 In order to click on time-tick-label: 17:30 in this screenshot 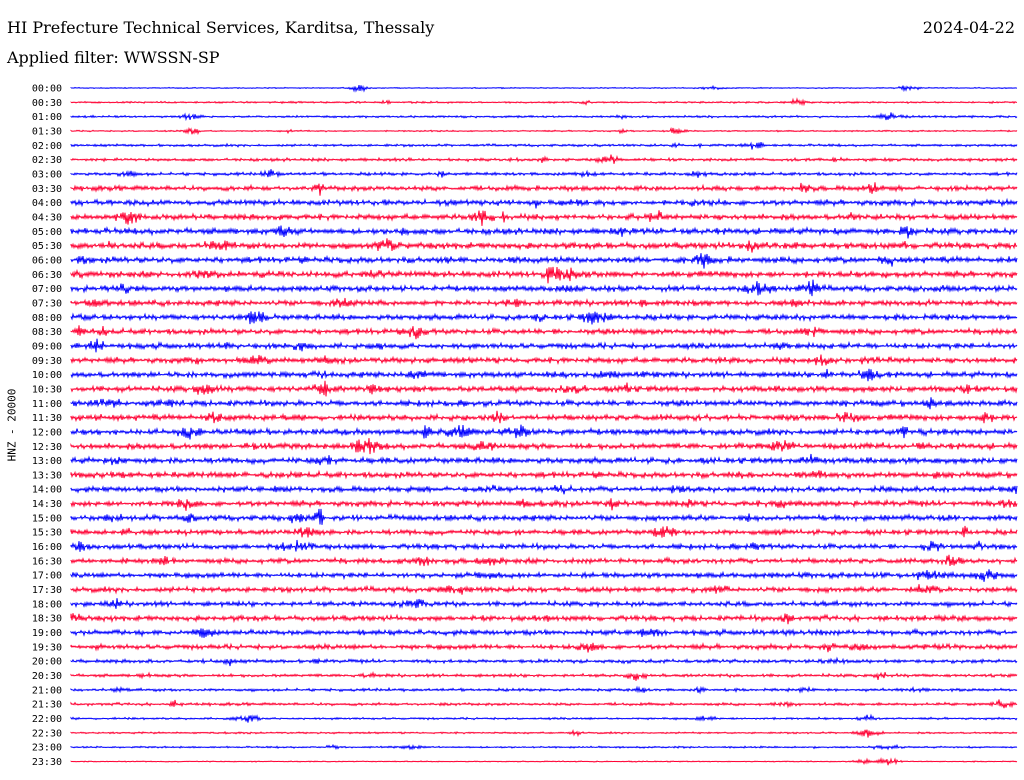, I will do `click(47, 590)`.